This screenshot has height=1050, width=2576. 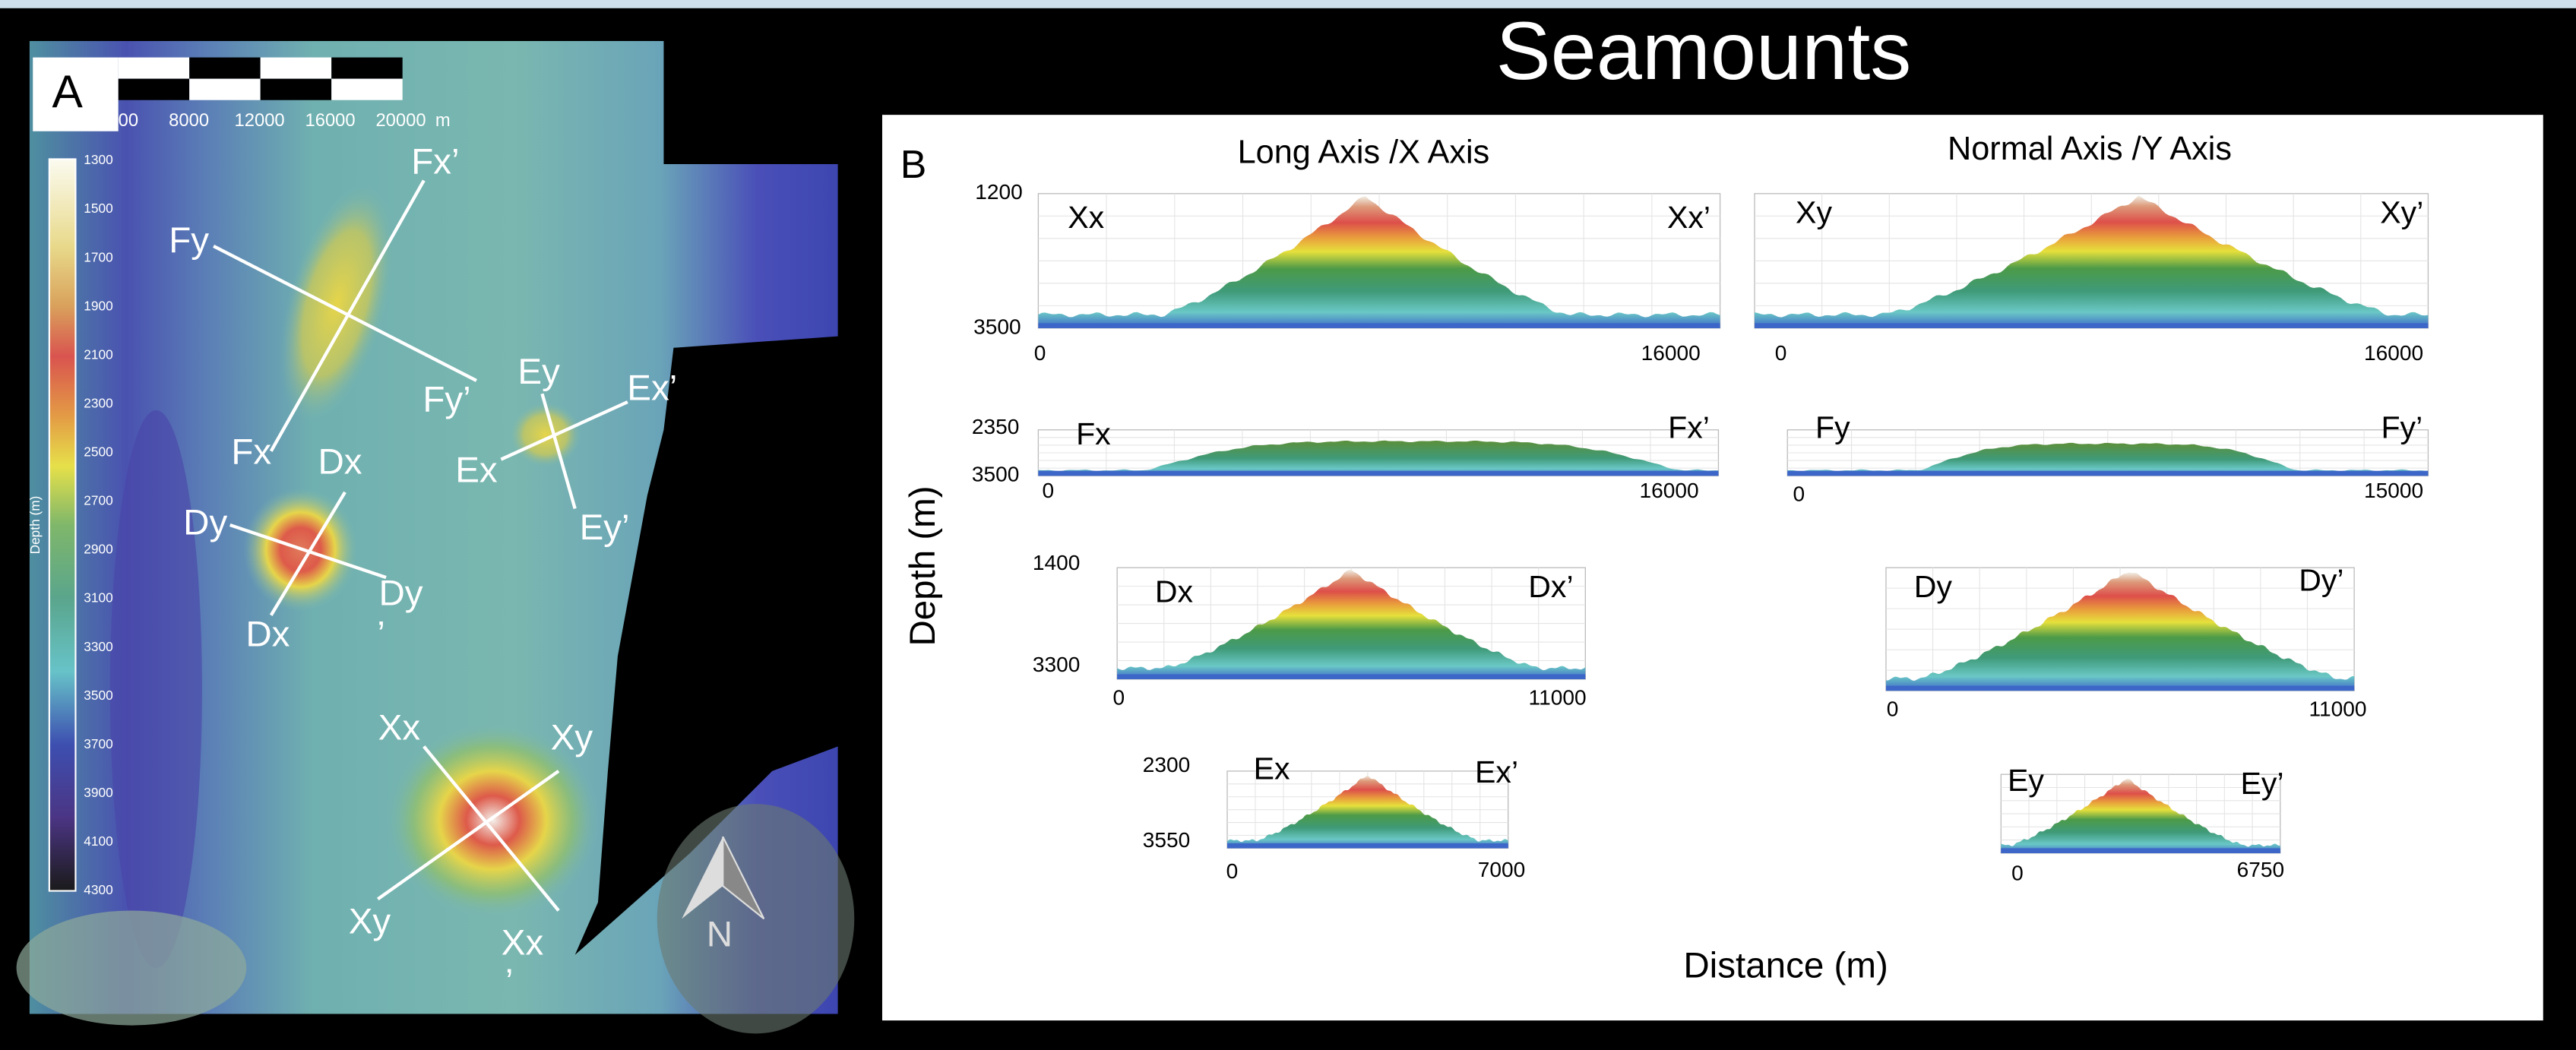 I want to click on top-strip, so click(x=1288, y=4).